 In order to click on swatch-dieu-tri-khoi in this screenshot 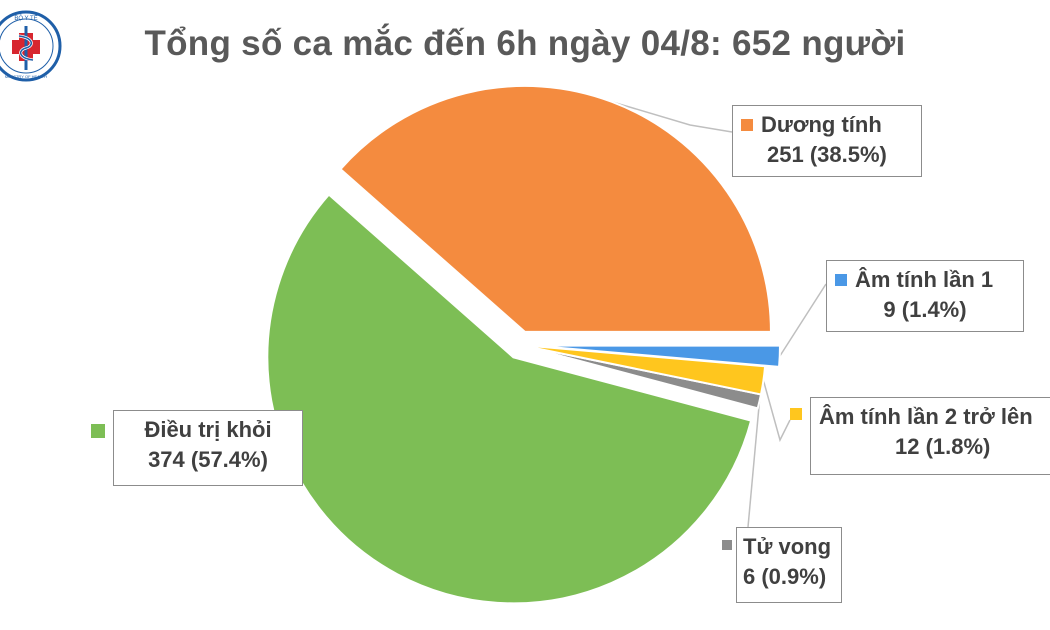, I will do `click(98, 431)`.